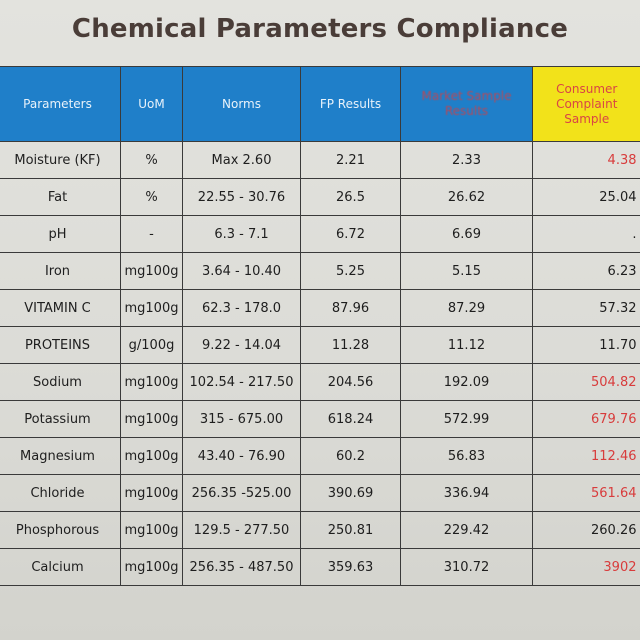 The height and width of the screenshot is (640, 640). I want to click on table-row: Moisture (KF)% Max 2.60 2.21 2.33 4.38, so click(320, 160).